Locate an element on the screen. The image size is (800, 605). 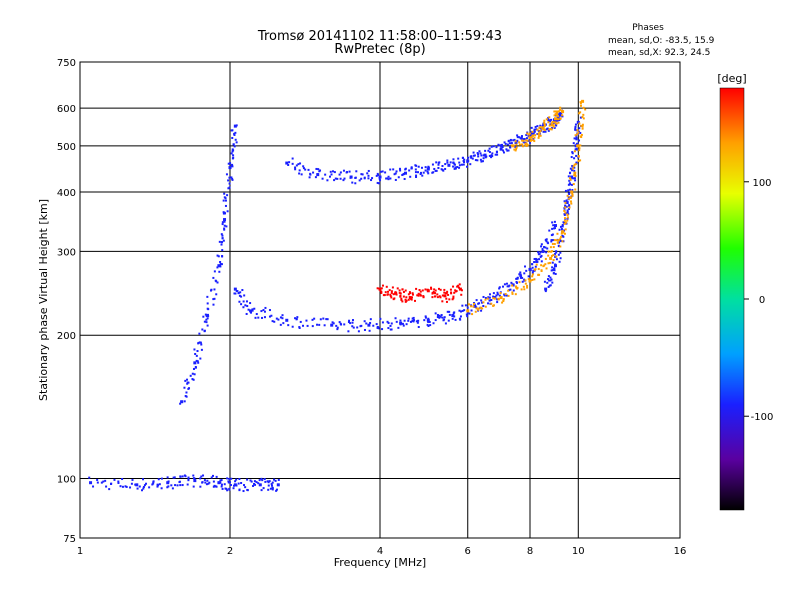
chart-subtitle: RwPretec (8p) is located at coordinates (379, 49).